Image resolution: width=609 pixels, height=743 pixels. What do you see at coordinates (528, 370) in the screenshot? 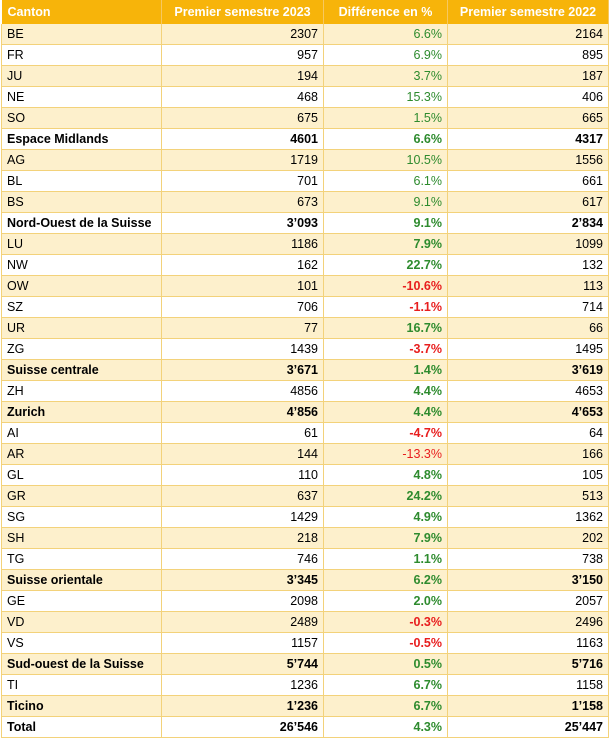
I see `cell-semestre-2022: 3’619` at bounding box center [528, 370].